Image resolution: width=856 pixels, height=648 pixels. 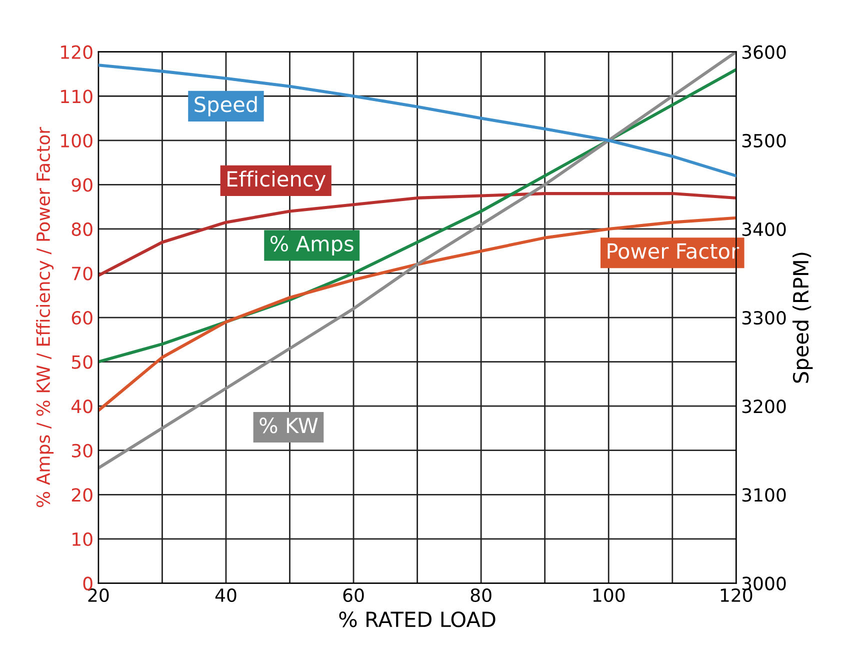 What do you see at coordinates (277, 180) in the screenshot?
I see `series-label: Efficiency` at bounding box center [277, 180].